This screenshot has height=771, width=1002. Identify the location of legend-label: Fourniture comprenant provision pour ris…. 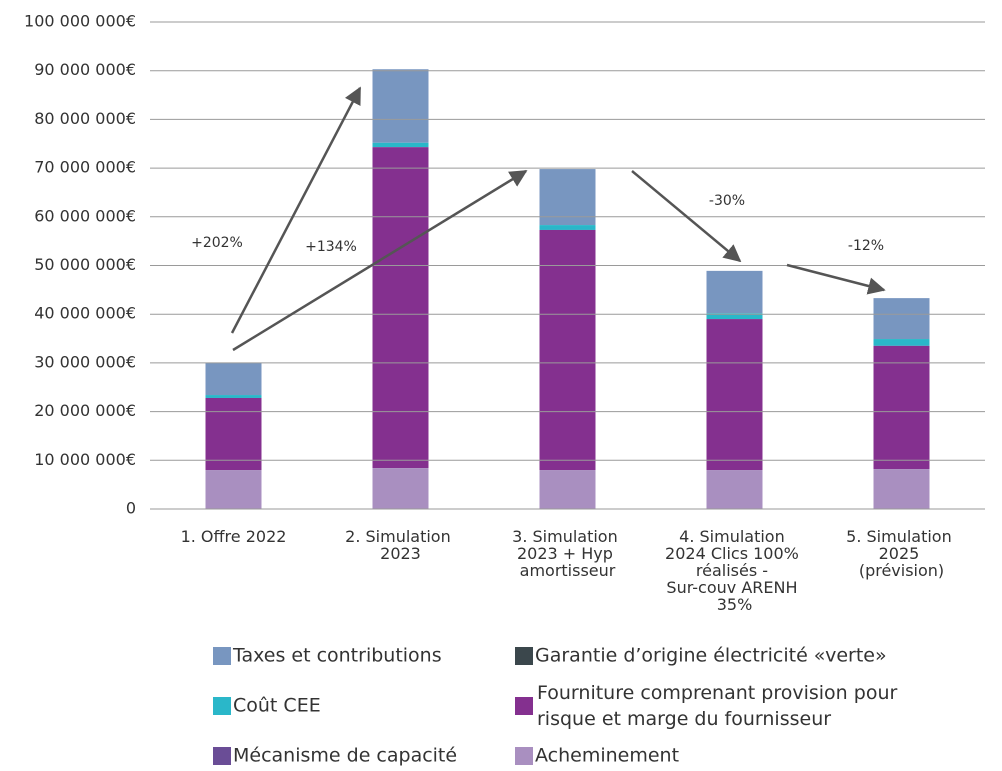
(720, 706).